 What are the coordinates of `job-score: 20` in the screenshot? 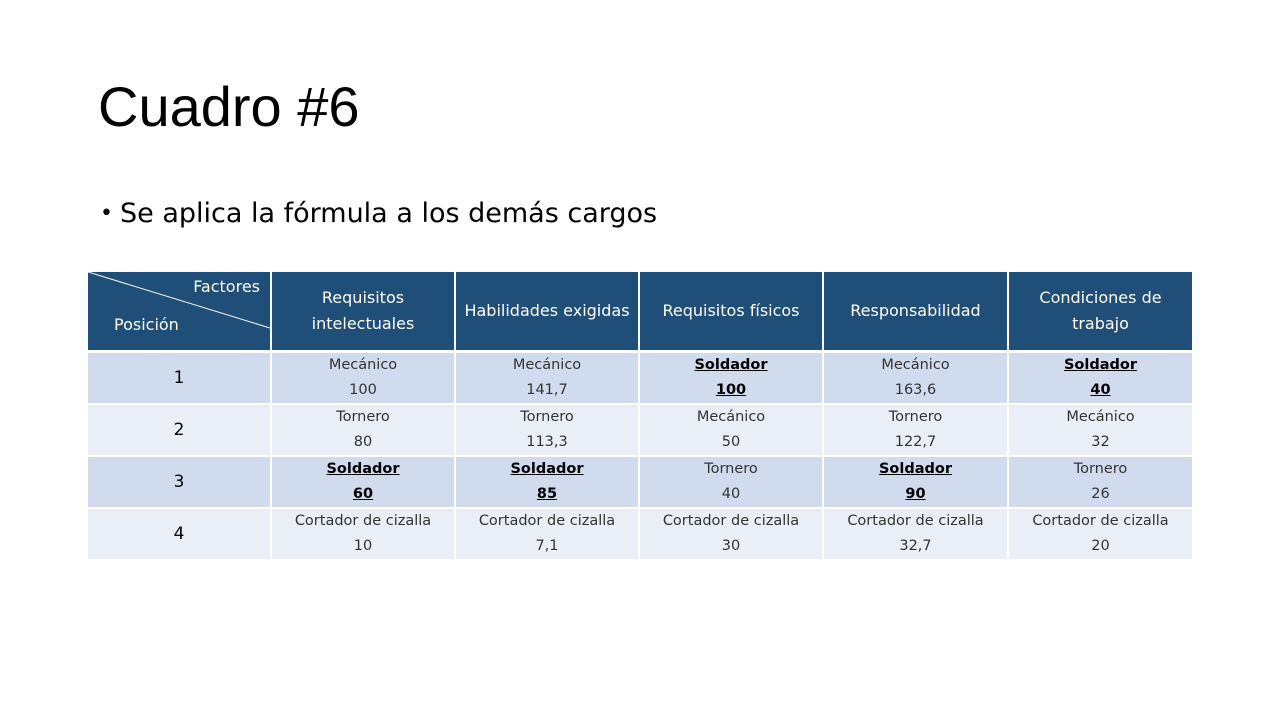 It's located at (1100, 546).